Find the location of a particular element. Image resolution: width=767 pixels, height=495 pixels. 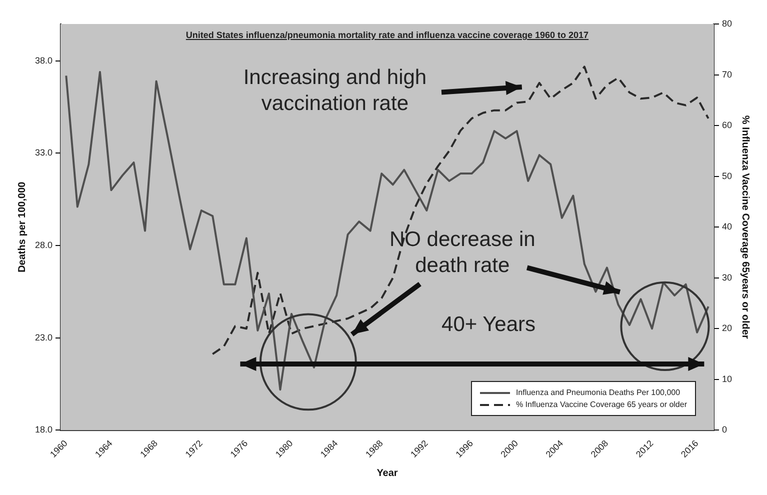

y2-tick-label: 40 is located at coordinates (727, 227).